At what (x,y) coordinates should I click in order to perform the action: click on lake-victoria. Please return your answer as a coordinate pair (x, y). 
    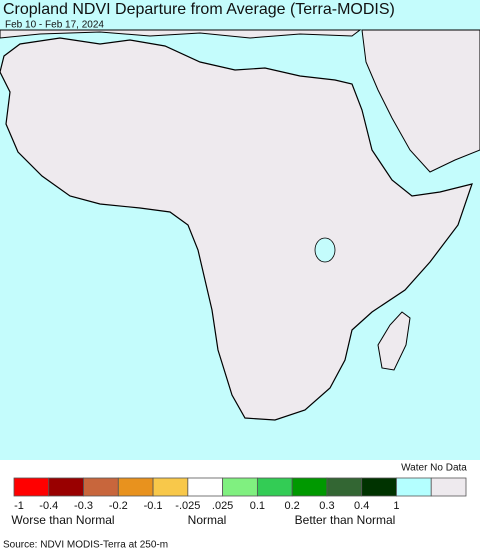
    Looking at the image, I should click on (325, 250).